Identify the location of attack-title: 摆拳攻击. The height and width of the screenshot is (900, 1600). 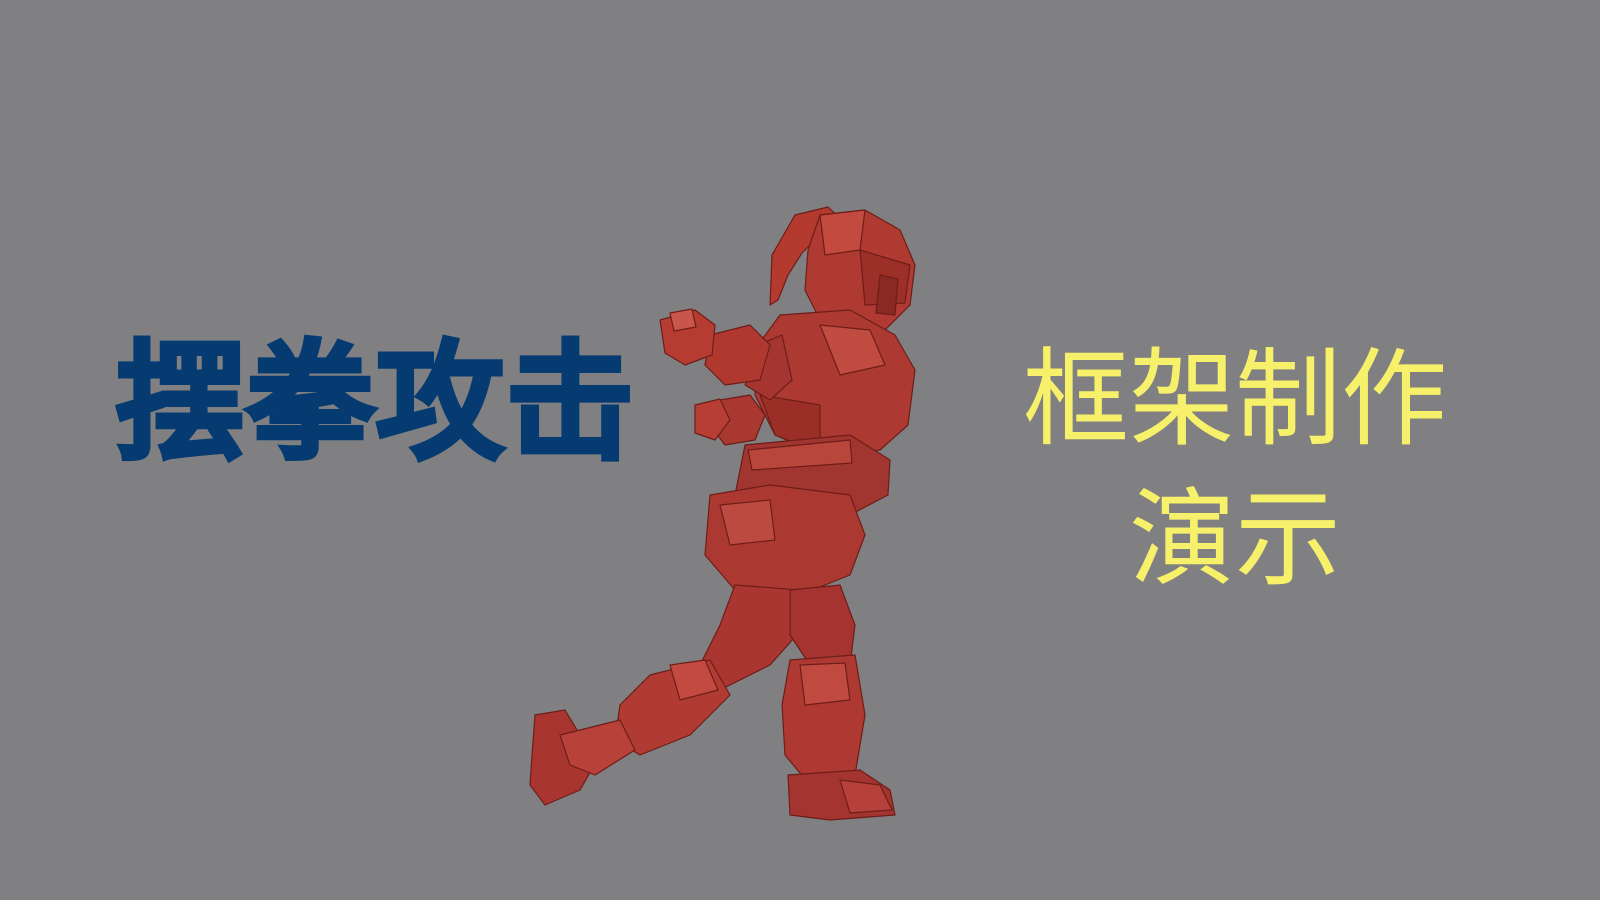
(375, 403).